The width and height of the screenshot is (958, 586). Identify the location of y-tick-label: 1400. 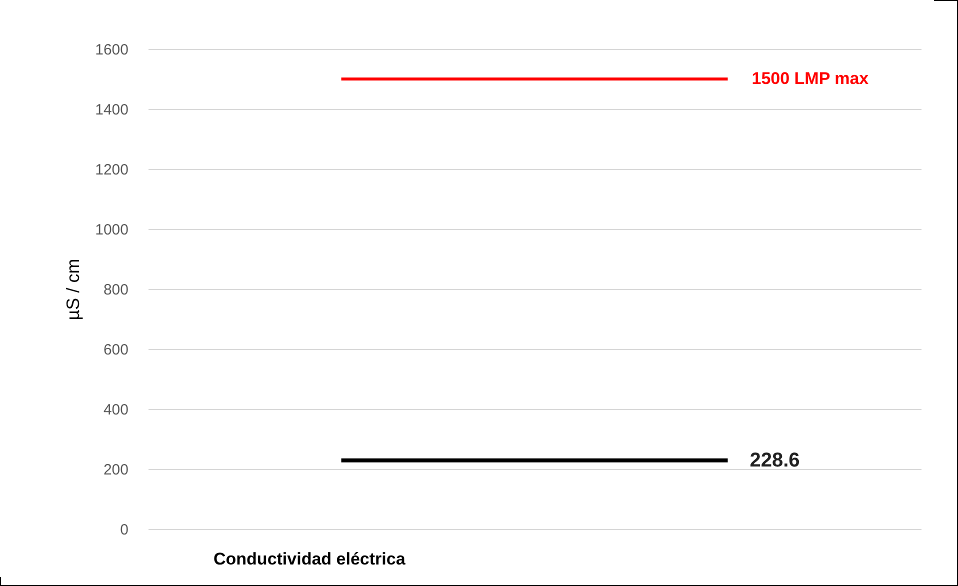
(111, 110).